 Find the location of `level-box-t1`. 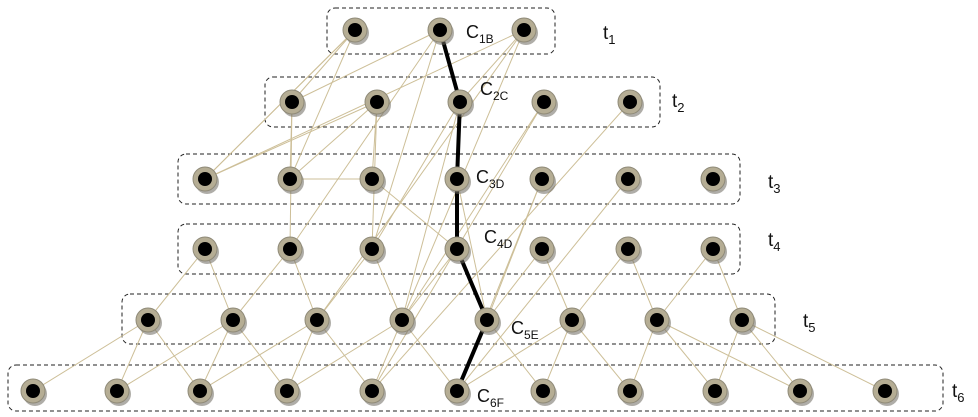

level-box-t1 is located at coordinates (441, 31).